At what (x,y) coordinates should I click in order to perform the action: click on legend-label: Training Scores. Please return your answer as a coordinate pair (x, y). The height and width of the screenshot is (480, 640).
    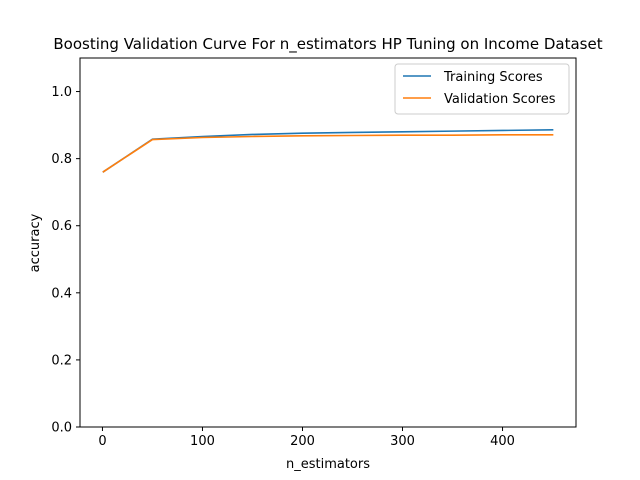
    Looking at the image, I should click on (493, 77).